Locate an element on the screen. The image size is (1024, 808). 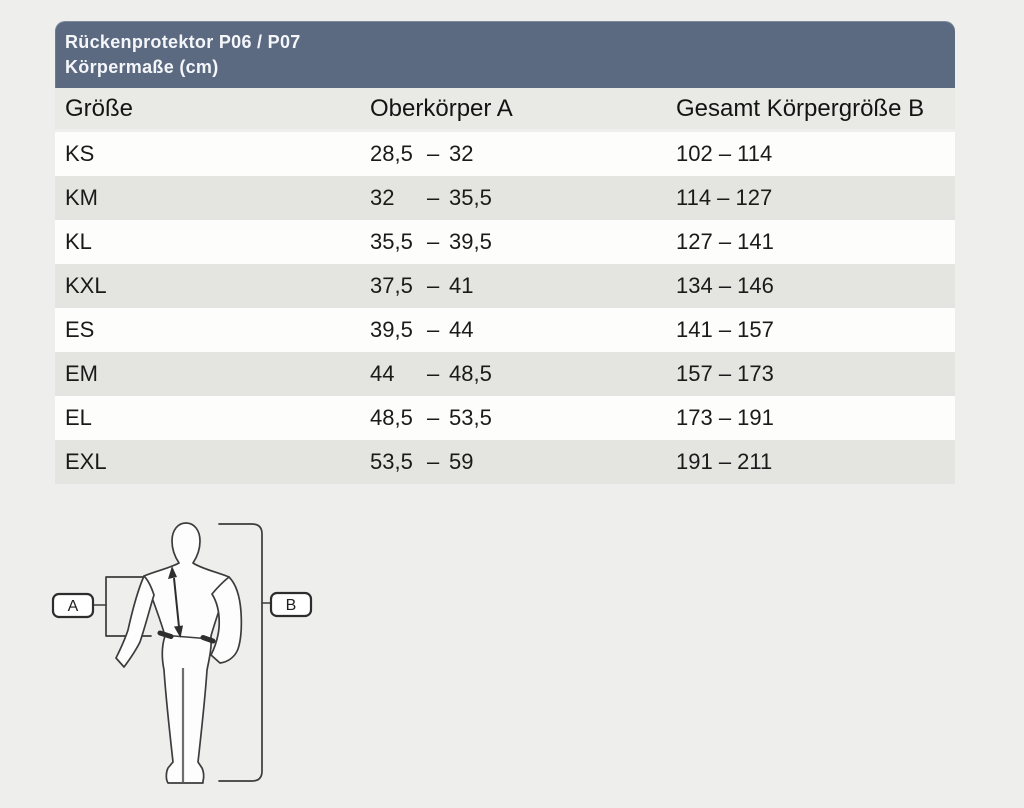
table-row: EM 44–48,5 157 – 173 is located at coordinates (505, 374).